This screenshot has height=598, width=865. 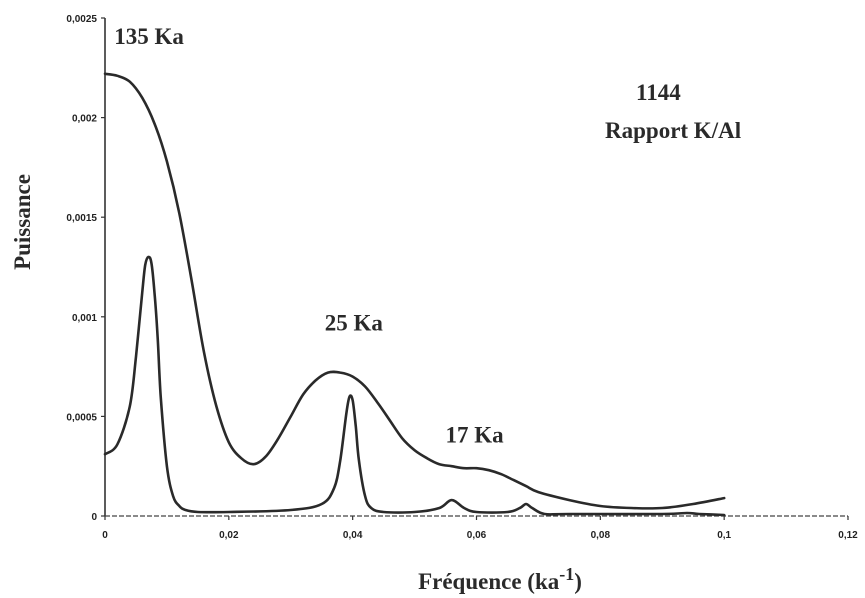 I want to click on peak-label: 17 Ka, so click(x=475, y=434).